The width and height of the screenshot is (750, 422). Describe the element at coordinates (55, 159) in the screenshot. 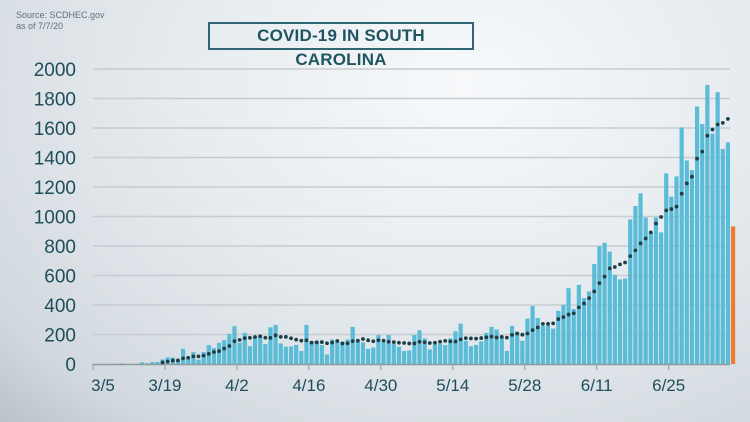

I see `y-tick-label: 1400` at that location.